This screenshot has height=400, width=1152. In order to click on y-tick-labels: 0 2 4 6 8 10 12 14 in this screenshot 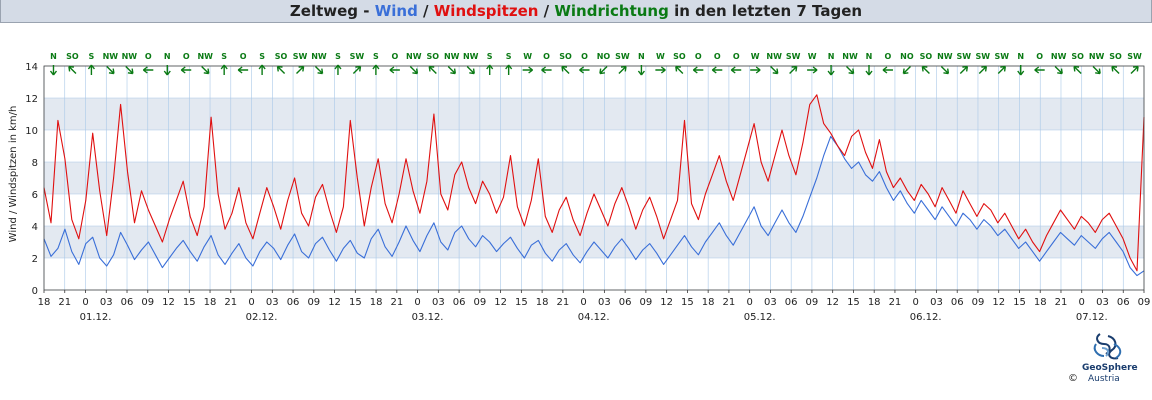, I will do `click(31, 179)`.